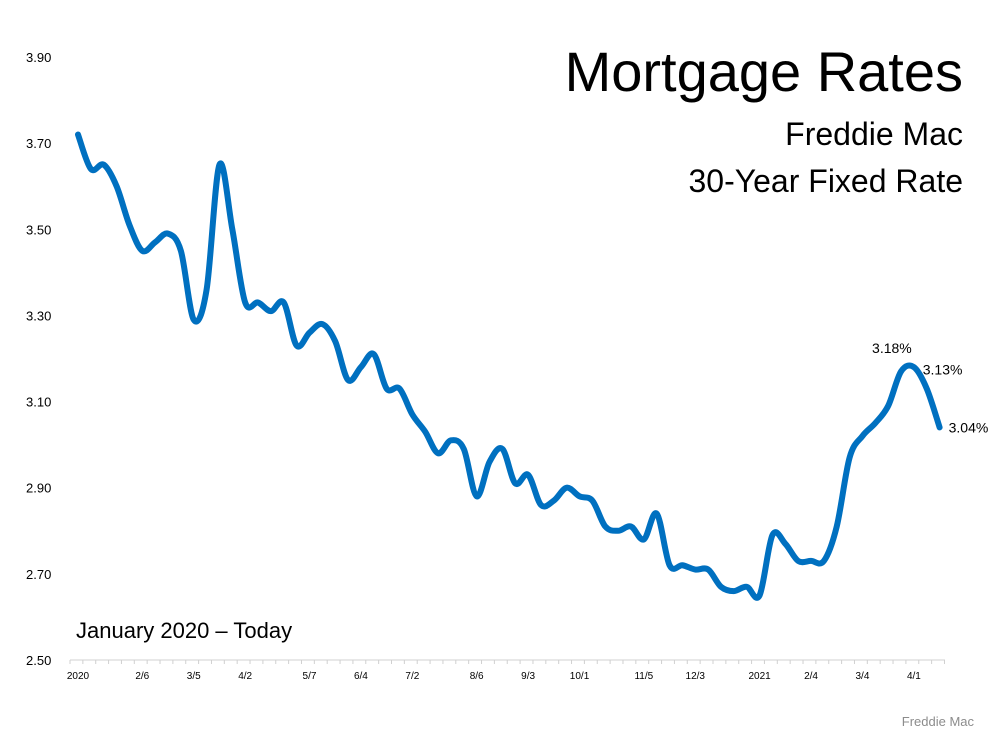 This screenshot has width=1000, height=750. I want to click on data-label: 3.18%, so click(892, 348).